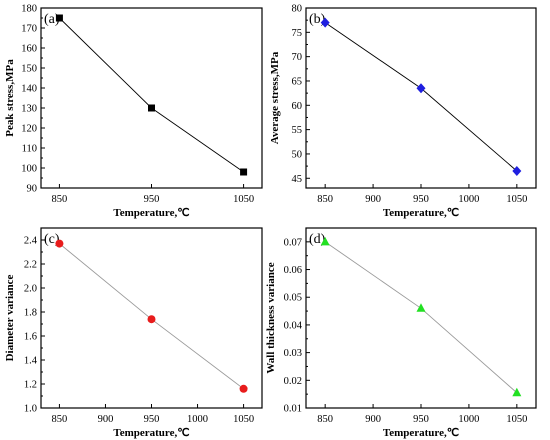 The height and width of the screenshot is (440, 550). What do you see at coordinates (293, 325) in the screenshot?
I see `panel-d-y-tick-label: 0.04` at bounding box center [293, 325].